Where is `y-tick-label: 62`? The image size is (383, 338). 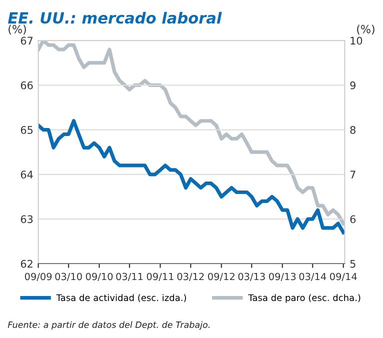
y-tick-label: 62 is located at coordinates (26, 264).